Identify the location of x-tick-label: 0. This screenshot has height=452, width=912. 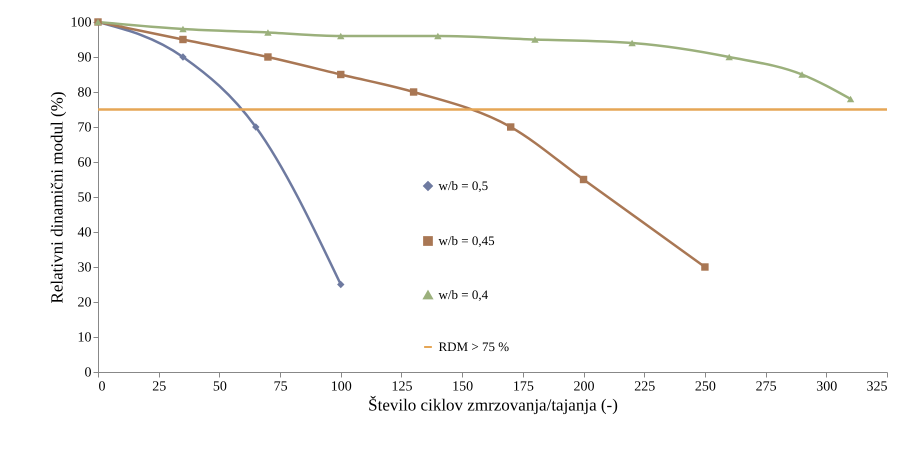
(102, 387).